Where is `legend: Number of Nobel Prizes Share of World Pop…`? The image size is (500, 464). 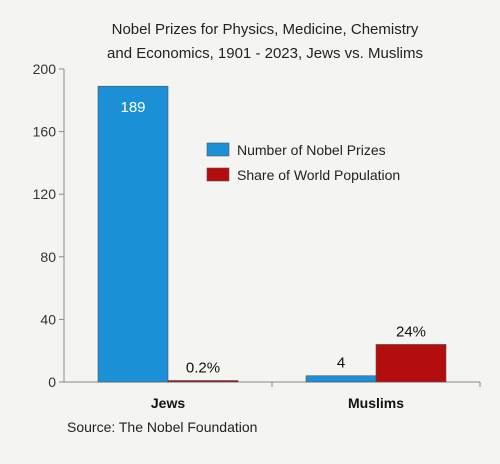 legend: Number of Nobel Prizes Share of World Pop… is located at coordinates (303, 162).